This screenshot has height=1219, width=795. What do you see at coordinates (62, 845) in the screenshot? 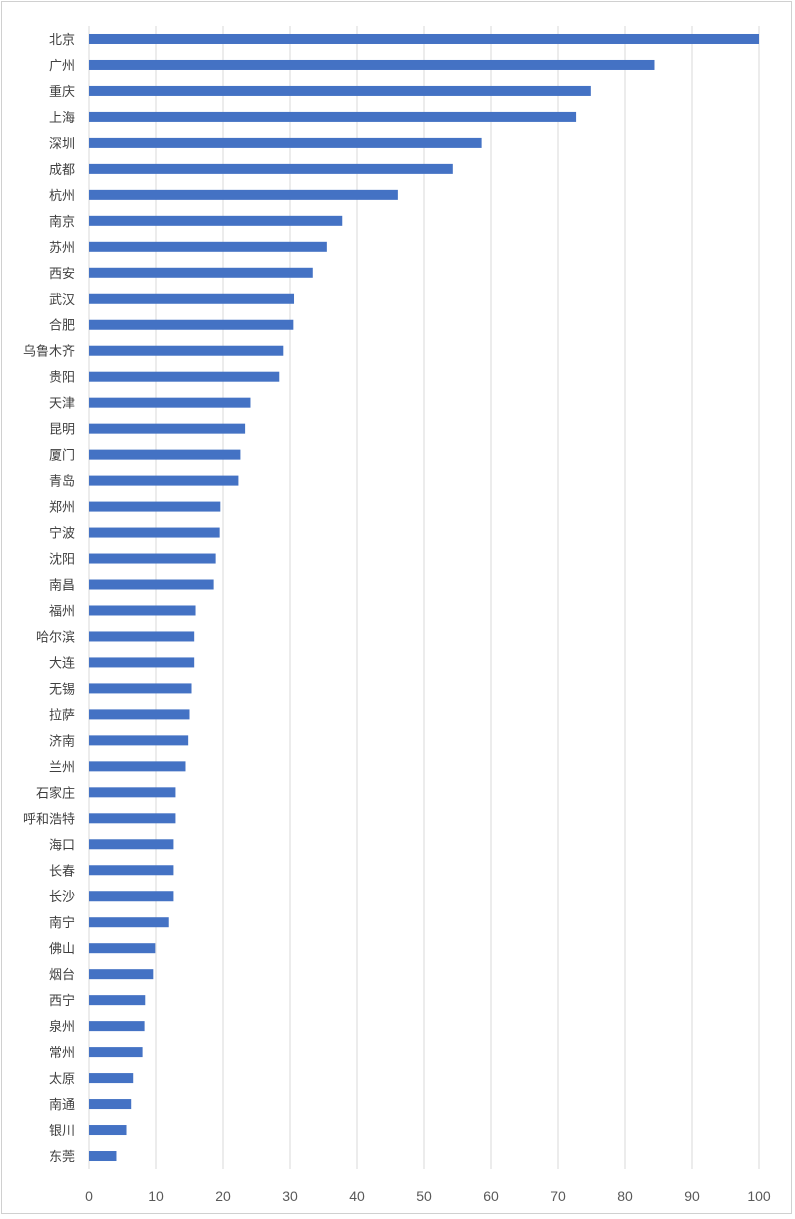
I see `category-label: 海口` at bounding box center [62, 845].